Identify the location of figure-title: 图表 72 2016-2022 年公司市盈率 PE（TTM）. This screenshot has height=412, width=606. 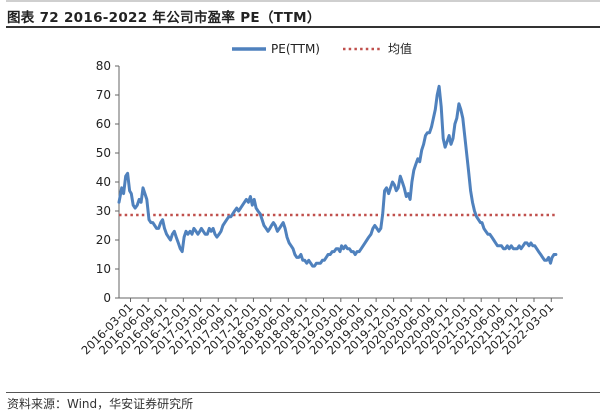
(164, 18).